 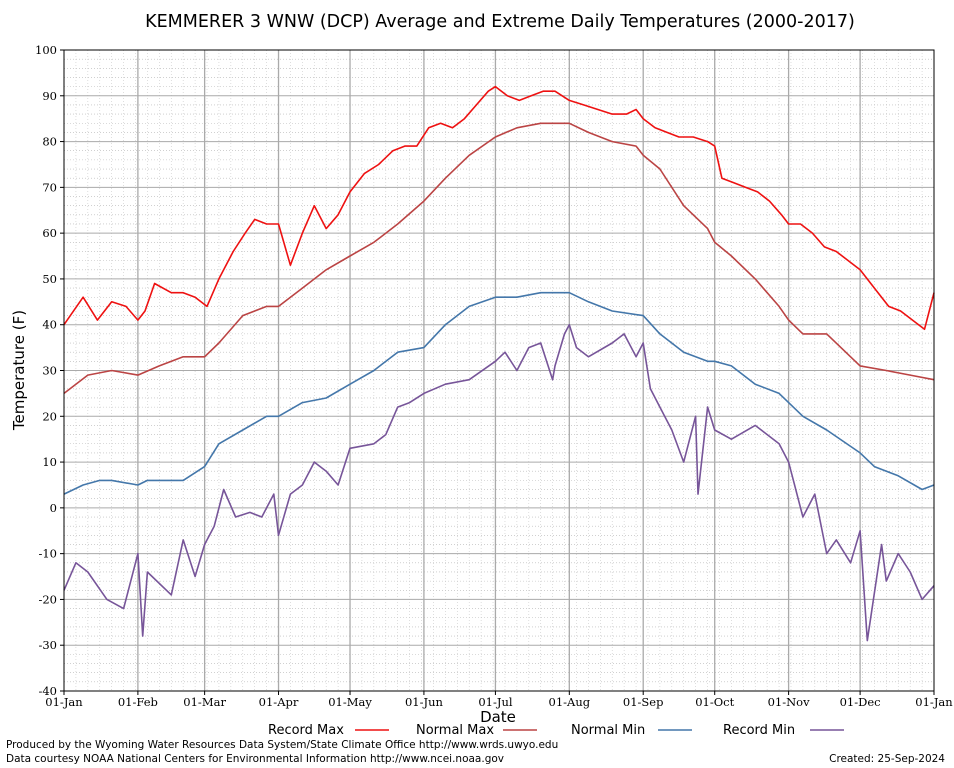 What do you see at coordinates (47, 691) in the screenshot?
I see `y-tick-label: -40` at bounding box center [47, 691].